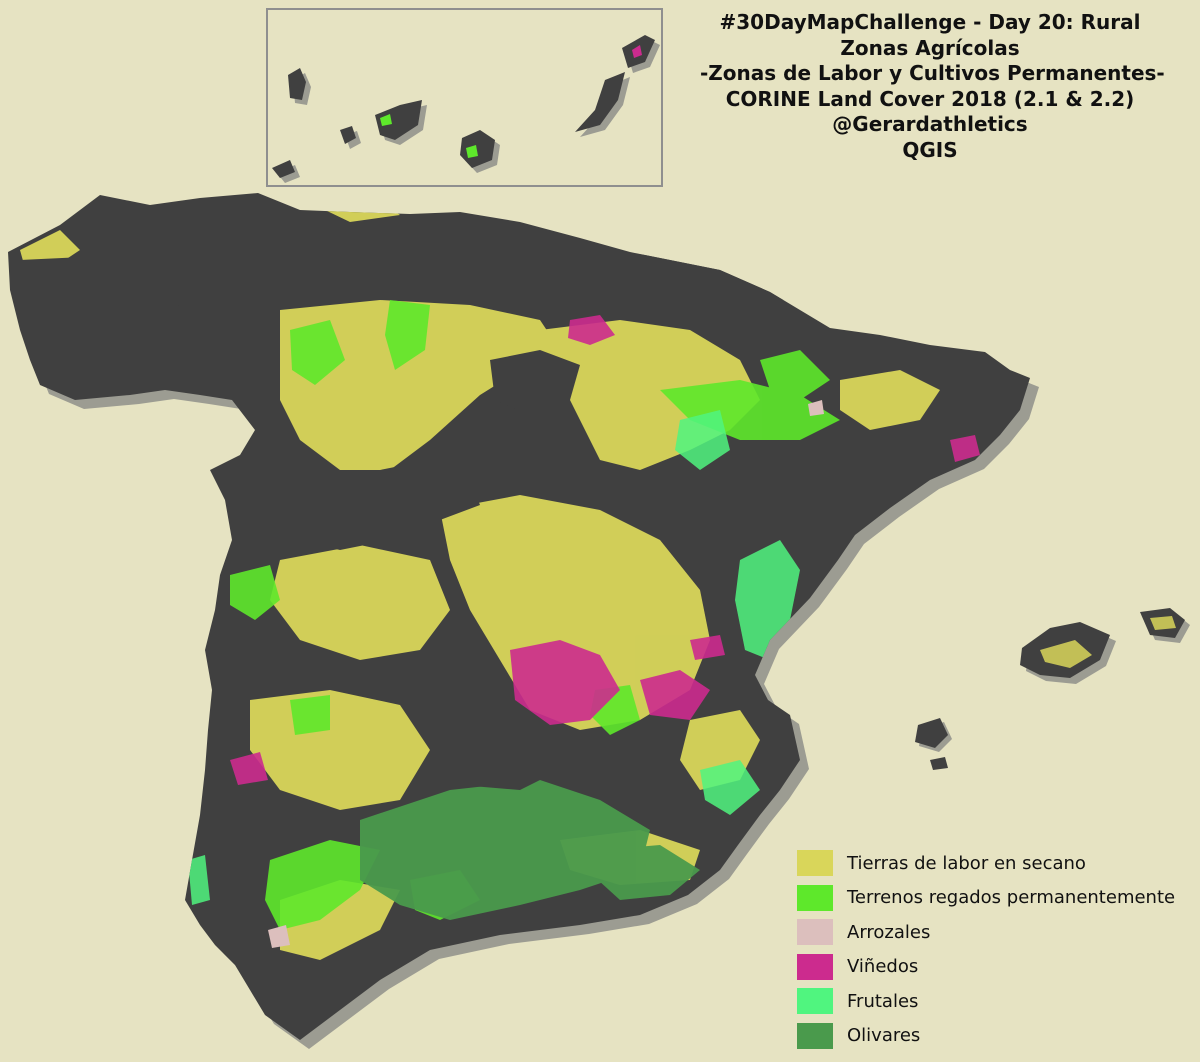 The width and height of the screenshot is (1200, 1062). What do you see at coordinates (986, 1001) in the screenshot?
I see `legend-item: Frutales` at bounding box center [986, 1001].